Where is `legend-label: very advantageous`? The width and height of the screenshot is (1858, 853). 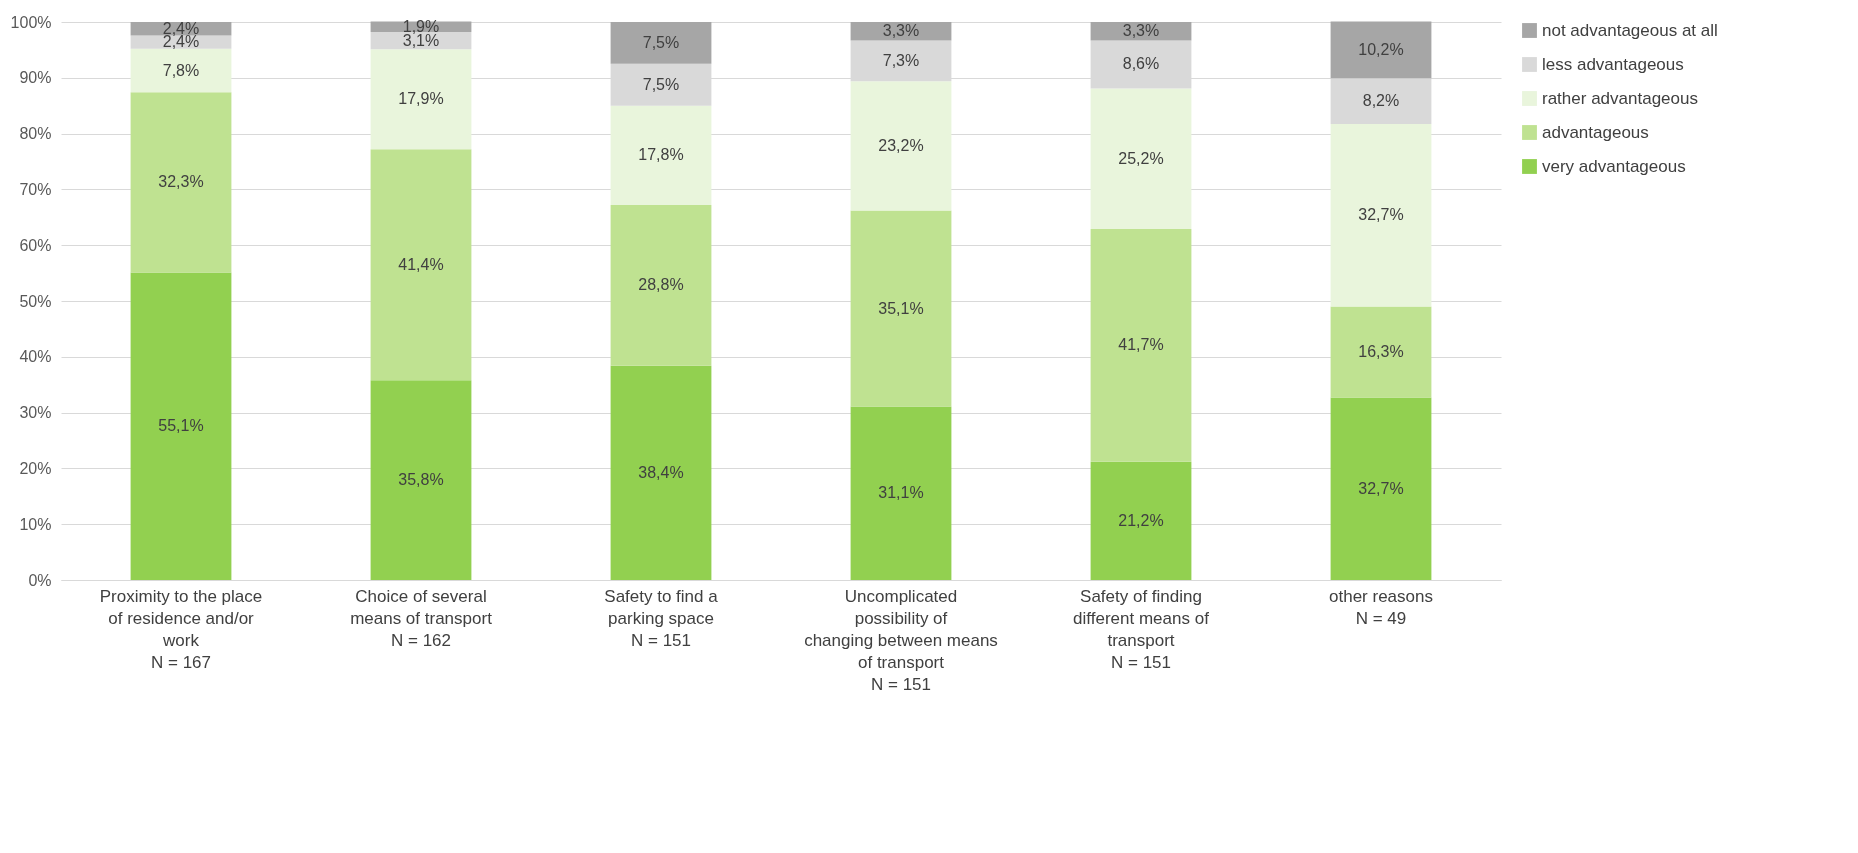
legend-label: very advantageous is located at coordinates (1614, 166).